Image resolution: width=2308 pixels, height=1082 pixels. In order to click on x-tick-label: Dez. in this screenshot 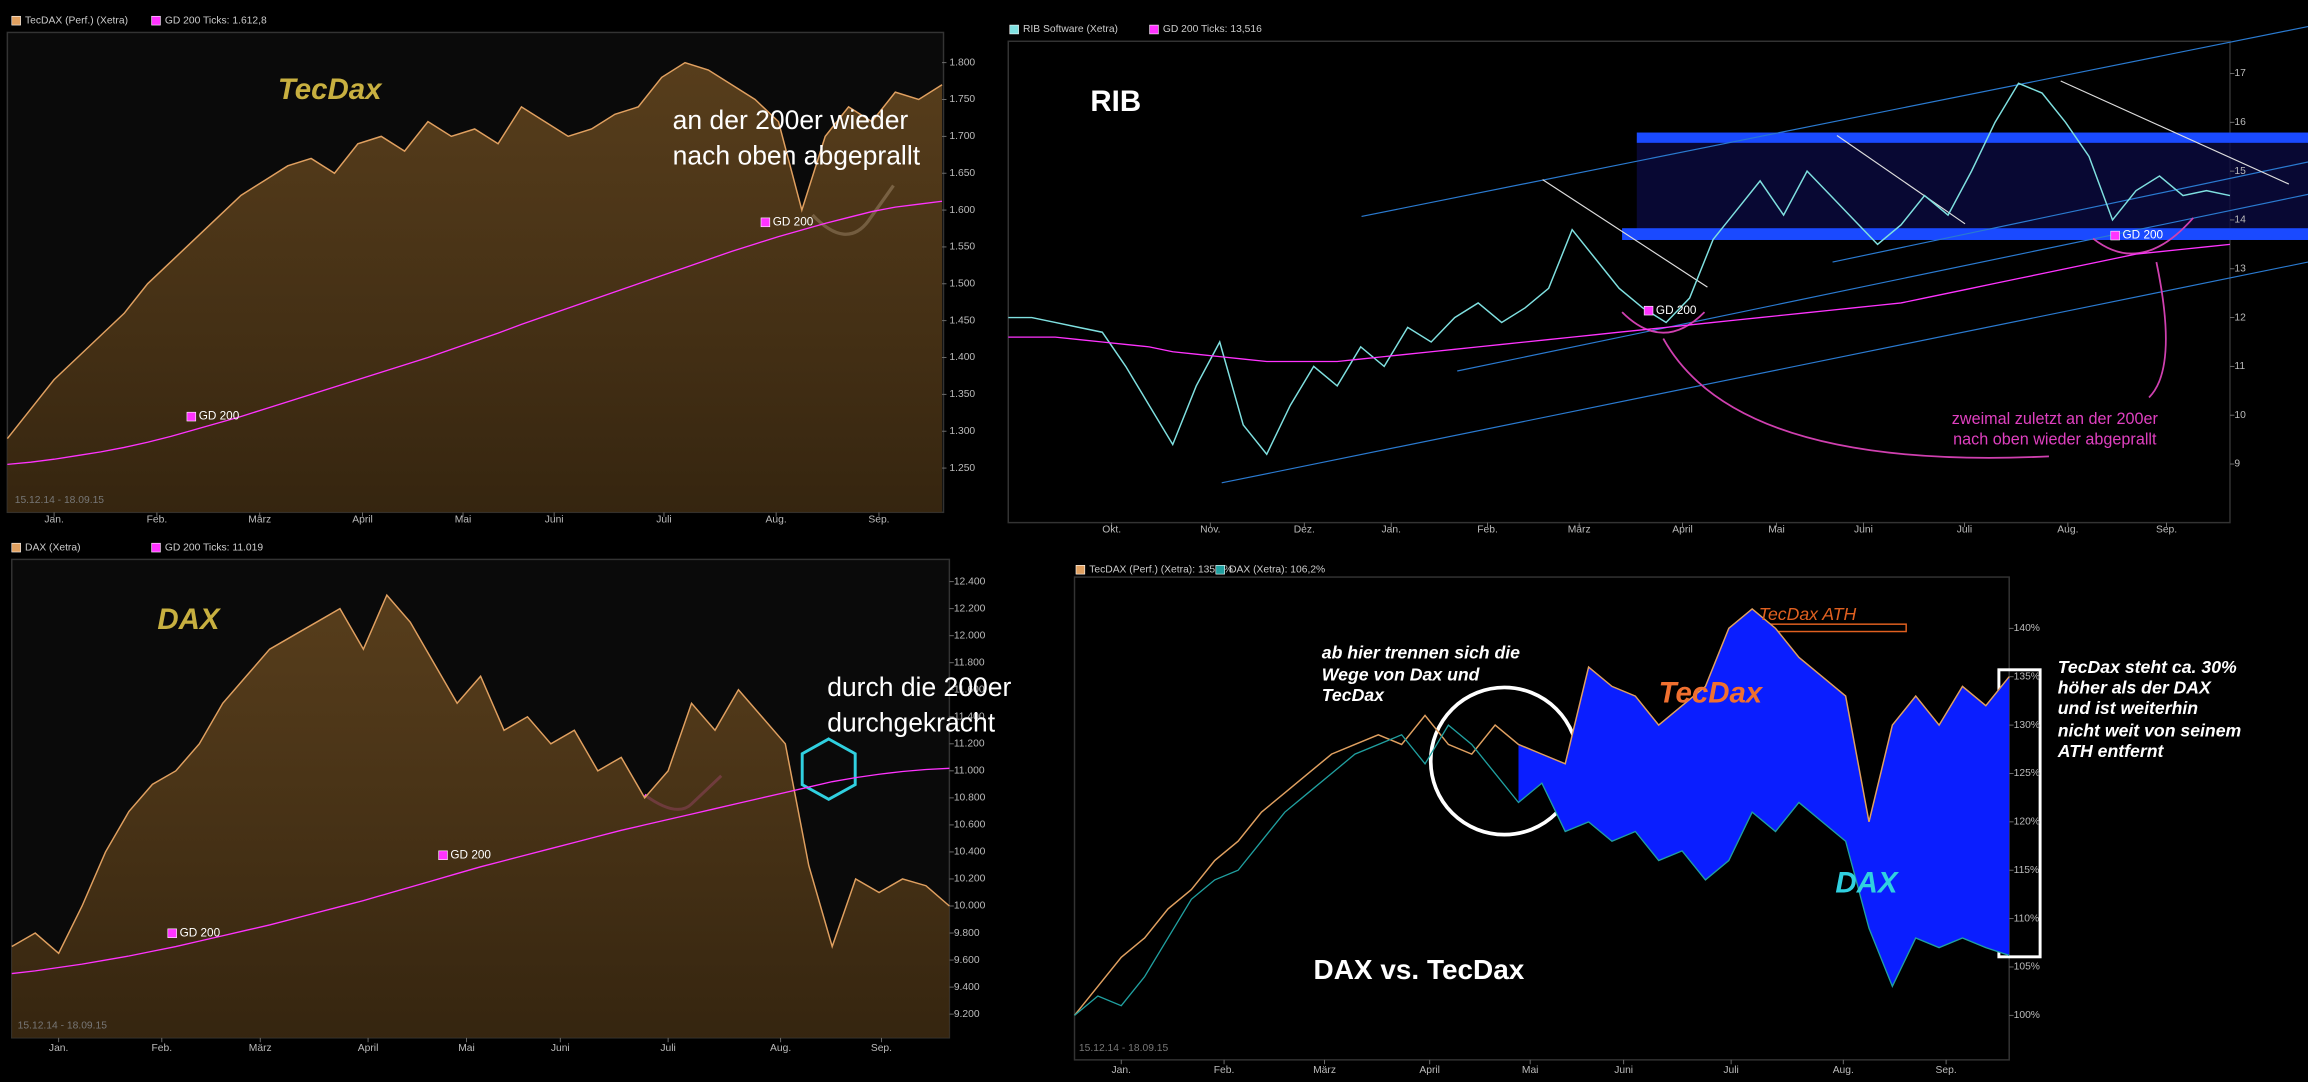, I will do `click(1304, 530)`.